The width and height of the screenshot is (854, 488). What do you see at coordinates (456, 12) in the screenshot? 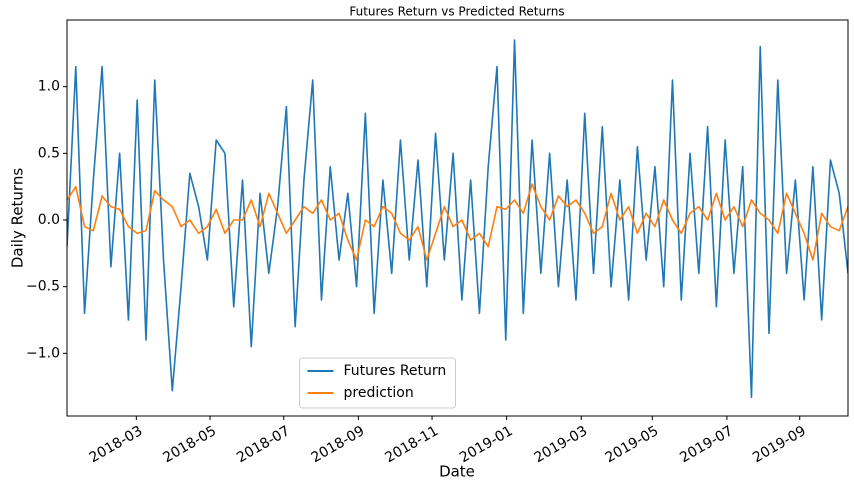
I see `chart-title: Futures Return vs Predicted Returns` at bounding box center [456, 12].